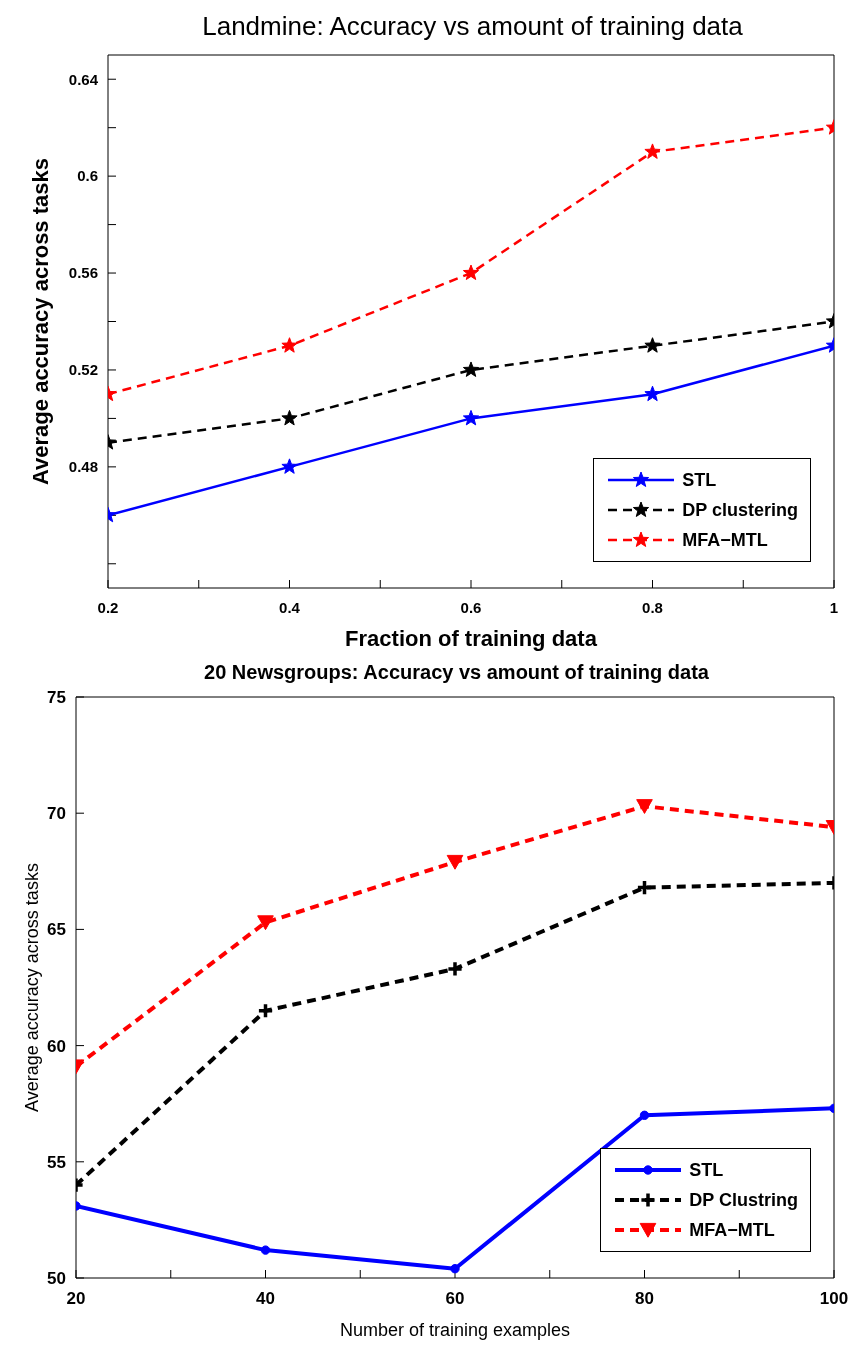 The image size is (865, 1361). What do you see at coordinates (471, 638) in the screenshot?
I see `x-axis-title: Fraction of training data` at bounding box center [471, 638].